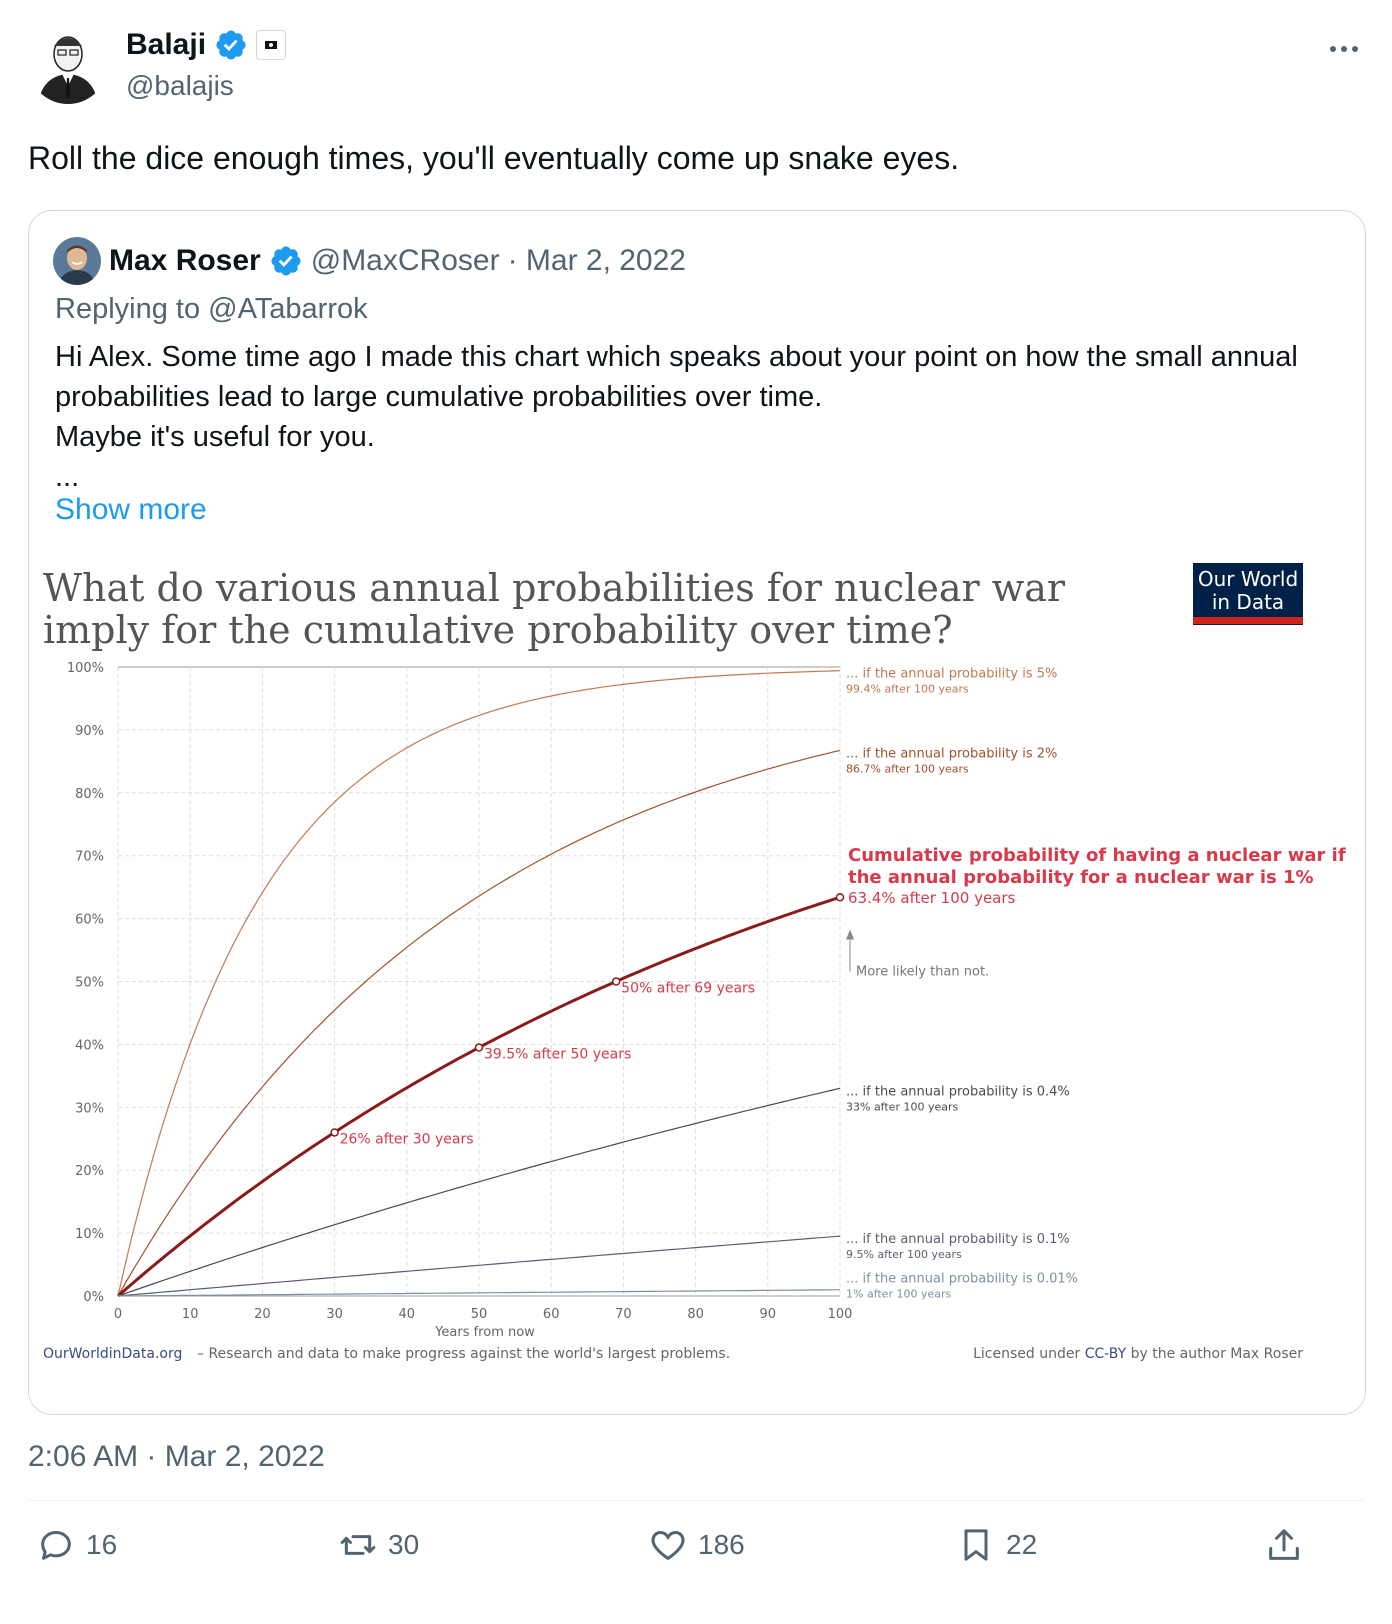 The height and width of the screenshot is (1624, 1392). What do you see at coordinates (211, 309) in the screenshot?
I see `replying-to: Replying to @ATabarrok` at bounding box center [211, 309].